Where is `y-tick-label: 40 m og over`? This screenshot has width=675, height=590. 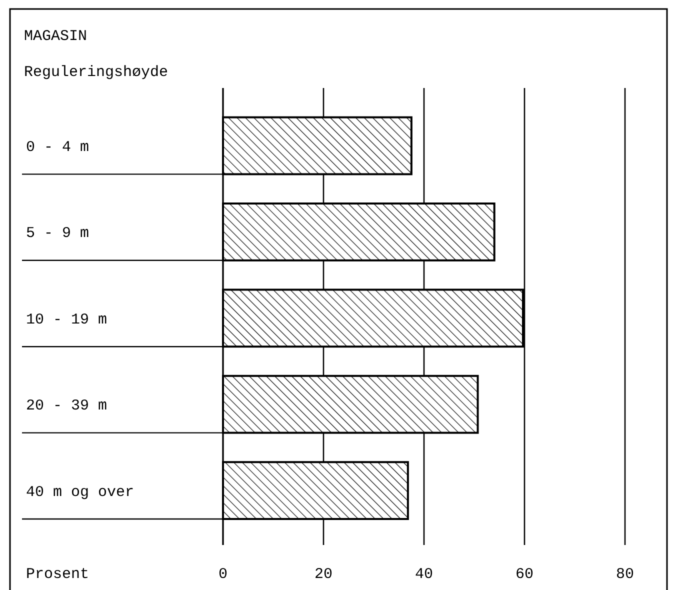 y-tick-label: 40 m og over is located at coordinates (80, 492).